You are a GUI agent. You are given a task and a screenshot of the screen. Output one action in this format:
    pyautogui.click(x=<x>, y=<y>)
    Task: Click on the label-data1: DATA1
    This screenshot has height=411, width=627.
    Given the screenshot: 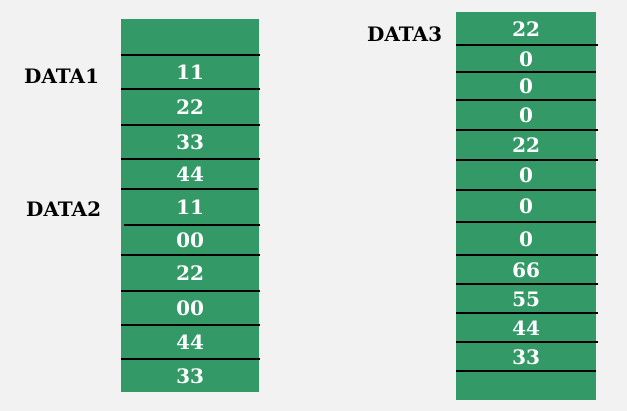 What is the action you would take?
    pyautogui.click(x=61, y=76)
    